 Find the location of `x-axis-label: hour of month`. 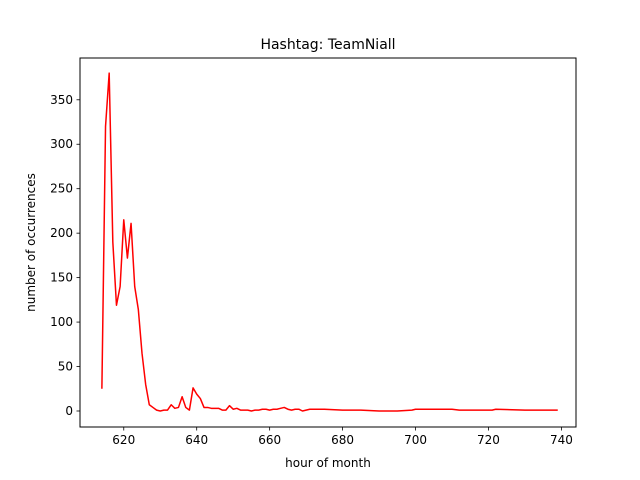

x-axis-label: hour of month is located at coordinates (328, 463).